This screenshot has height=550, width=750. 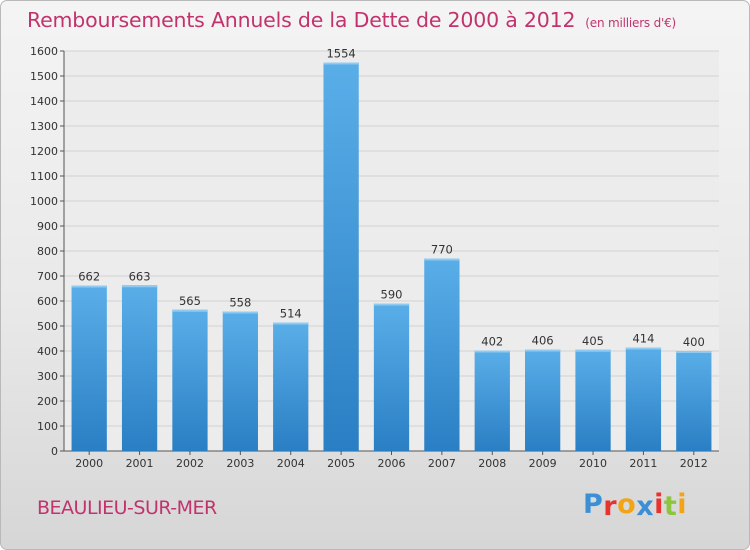 What do you see at coordinates (341, 463) in the screenshot?
I see `x-tick-label: 2005` at bounding box center [341, 463].